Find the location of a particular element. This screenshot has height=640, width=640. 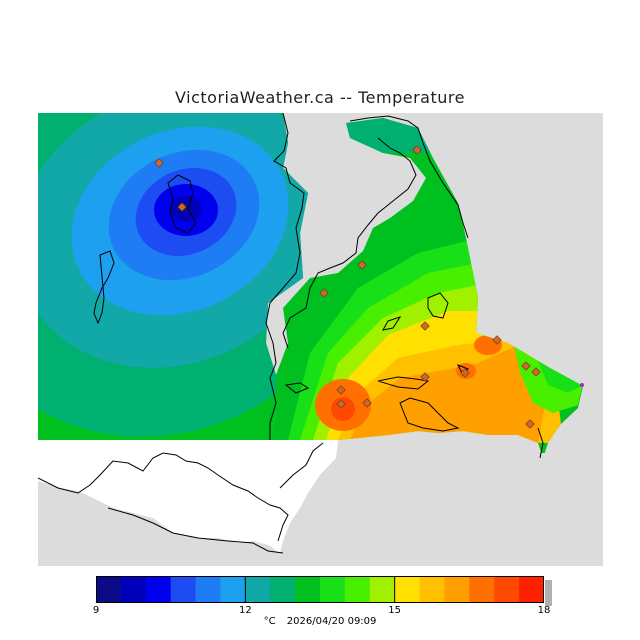

legend-tick-label: 18 is located at coordinates (544, 610).